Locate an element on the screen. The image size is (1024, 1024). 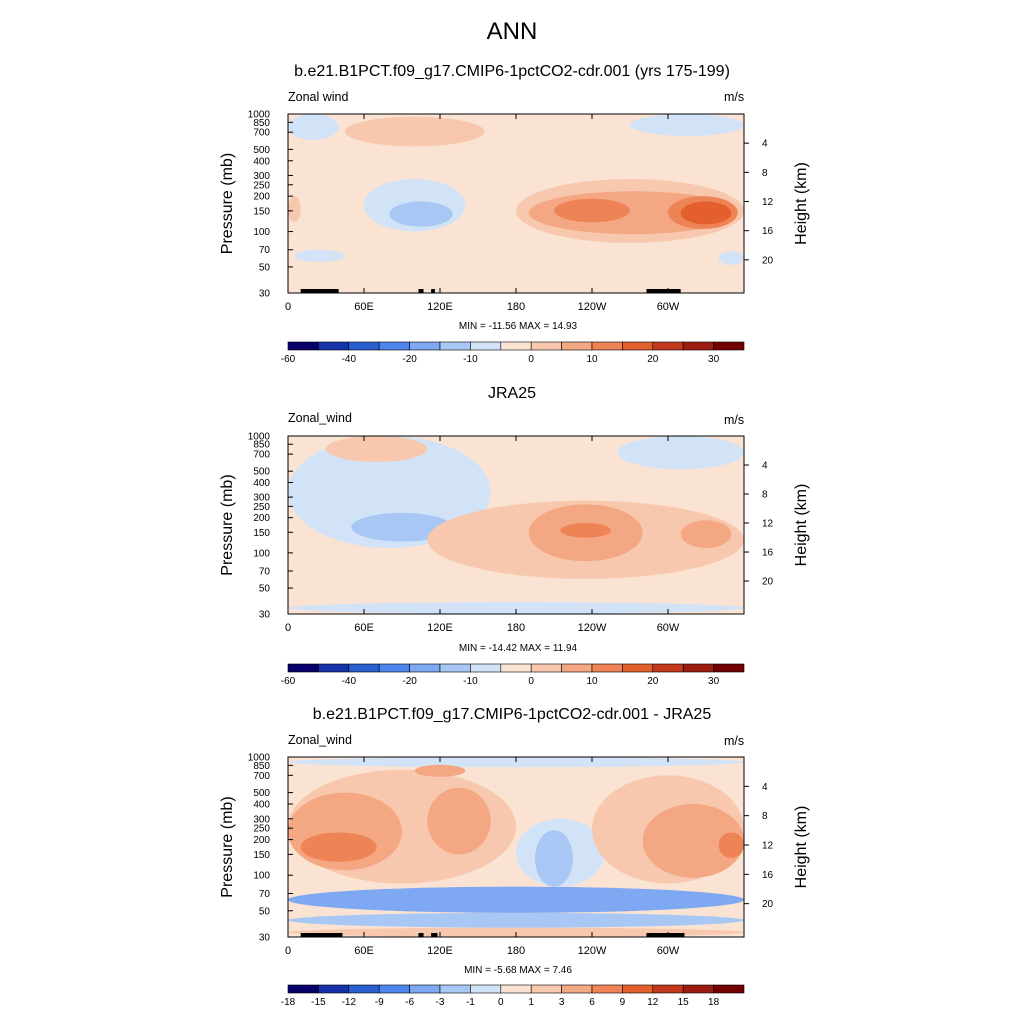
x-tick-label: 120E is located at coordinates (440, 307).